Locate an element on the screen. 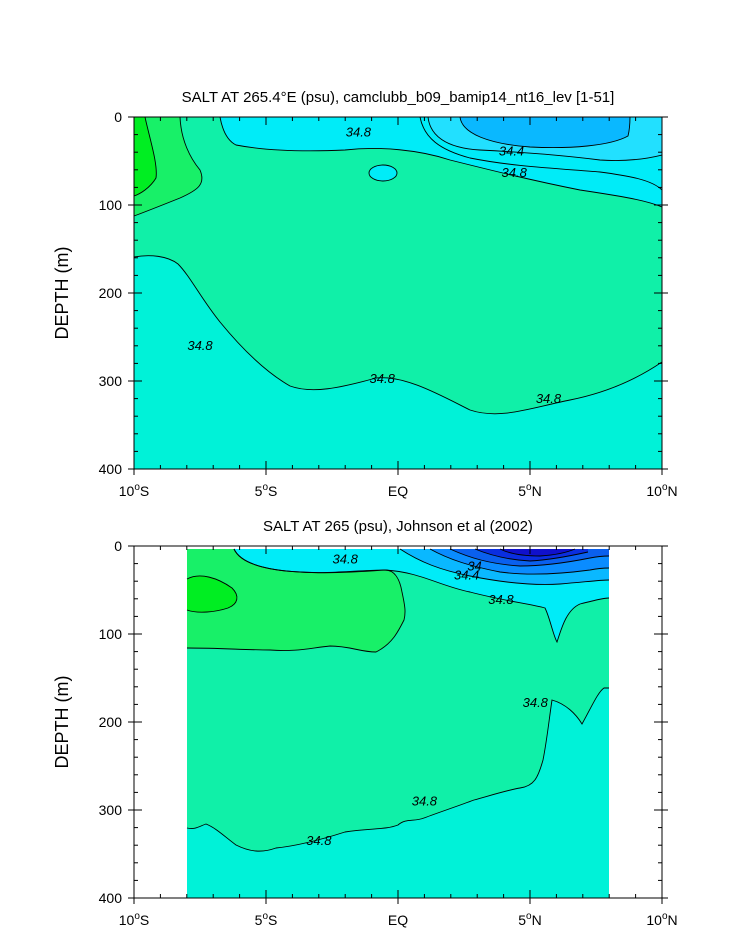  p1-high-green-region is located at coordinates (145, 156).